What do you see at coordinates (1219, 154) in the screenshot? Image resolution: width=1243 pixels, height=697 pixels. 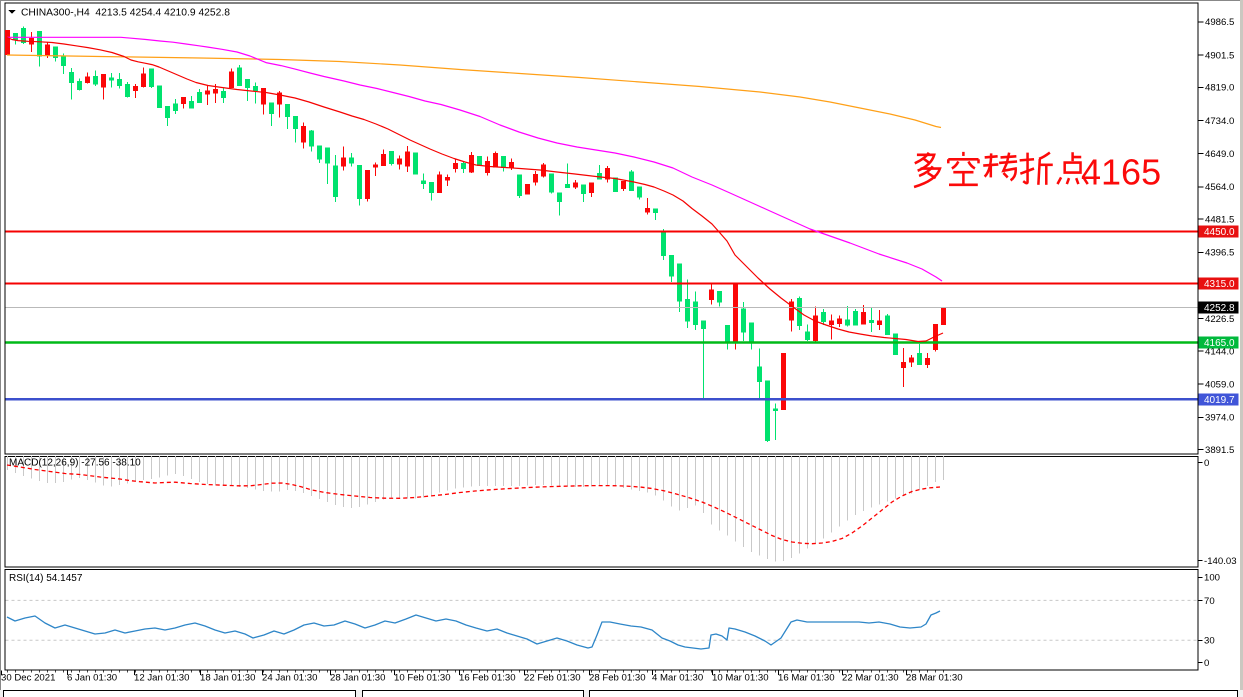 I see `svg-text: 4649.0` at bounding box center [1219, 154].